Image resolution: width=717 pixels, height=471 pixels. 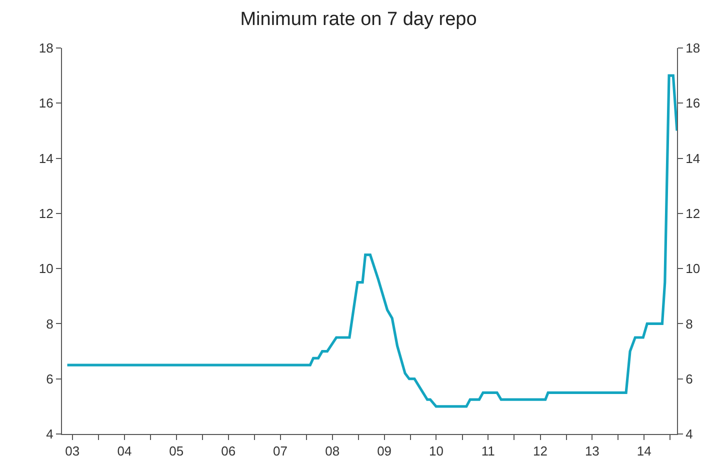 What do you see at coordinates (592, 451) in the screenshot?
I see `x-tick-label: 13` at bounding box center [592, 451].